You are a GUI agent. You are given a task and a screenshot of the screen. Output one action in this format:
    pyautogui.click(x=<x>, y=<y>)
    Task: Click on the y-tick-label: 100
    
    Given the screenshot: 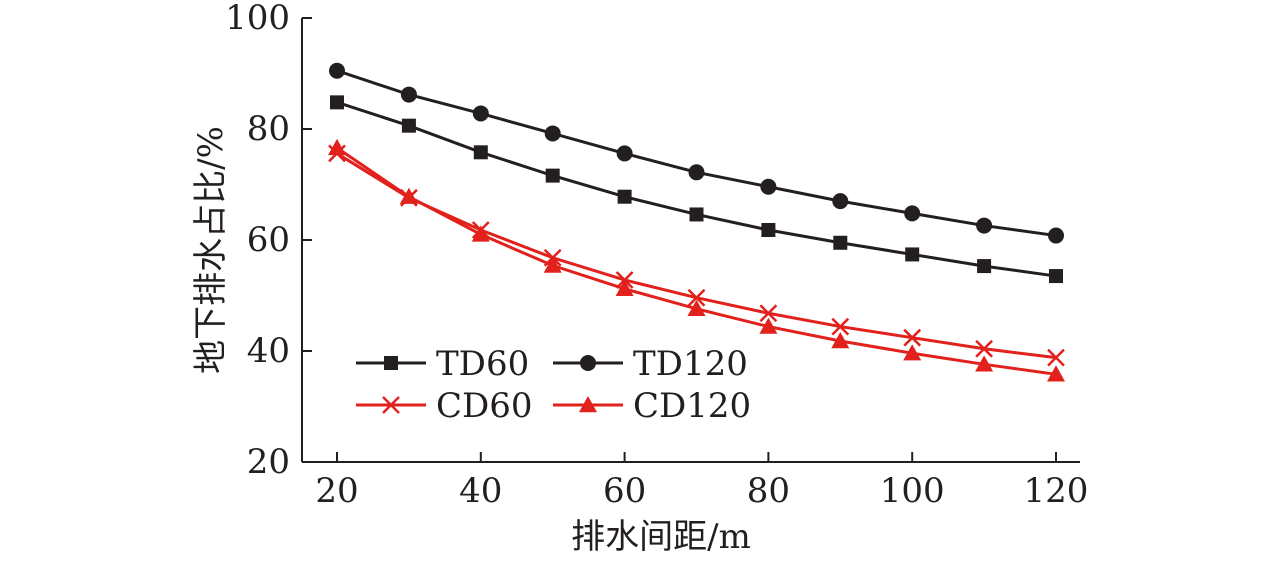 What is the action you would take?
    pyautogui.click(x=257, y=19)
    